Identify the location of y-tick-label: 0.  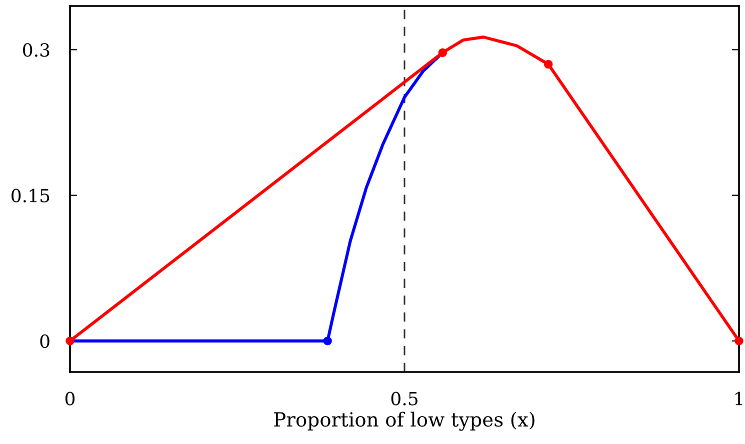
(45, 341).